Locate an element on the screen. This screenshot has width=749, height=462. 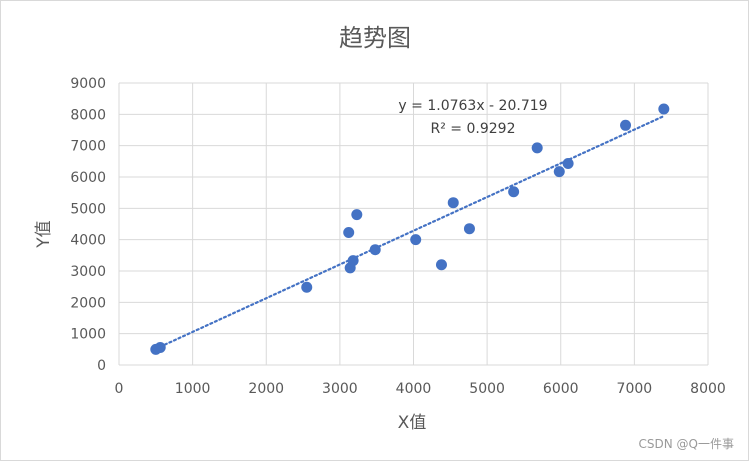
y-tick-label: 3000 is located at coordinates (88, 272).